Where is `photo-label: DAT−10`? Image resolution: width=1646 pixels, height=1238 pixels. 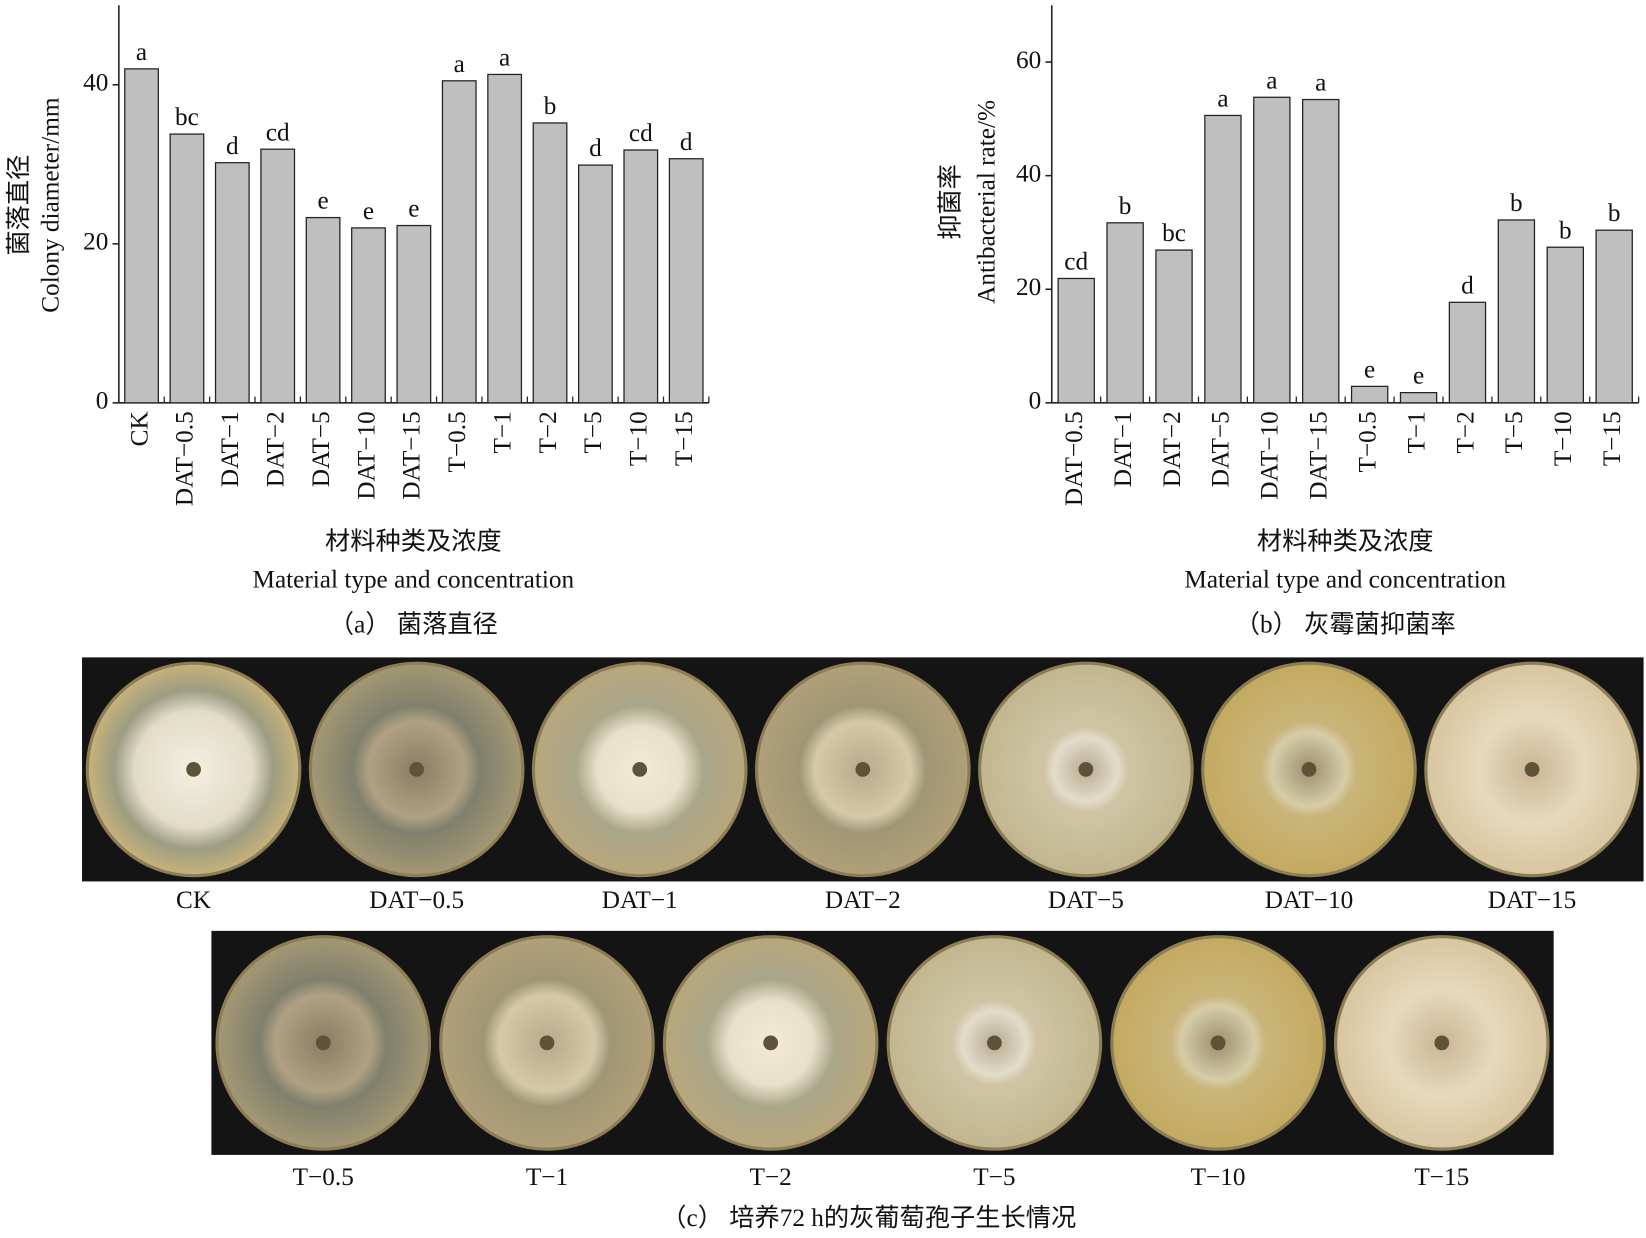
photo-label: DAT−10 is located at coordinates (1309, 900).